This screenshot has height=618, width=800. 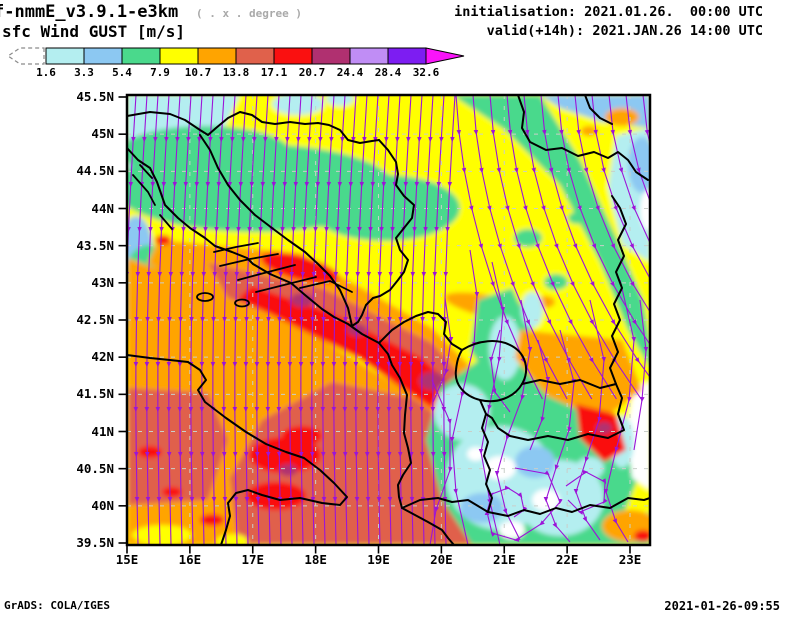 What do you see at coordinates (608, 12) in the screenshot?
I see `init-time: initialisation: 2021.01.26. 00:00 UTC` at bounding box center [608, 12].